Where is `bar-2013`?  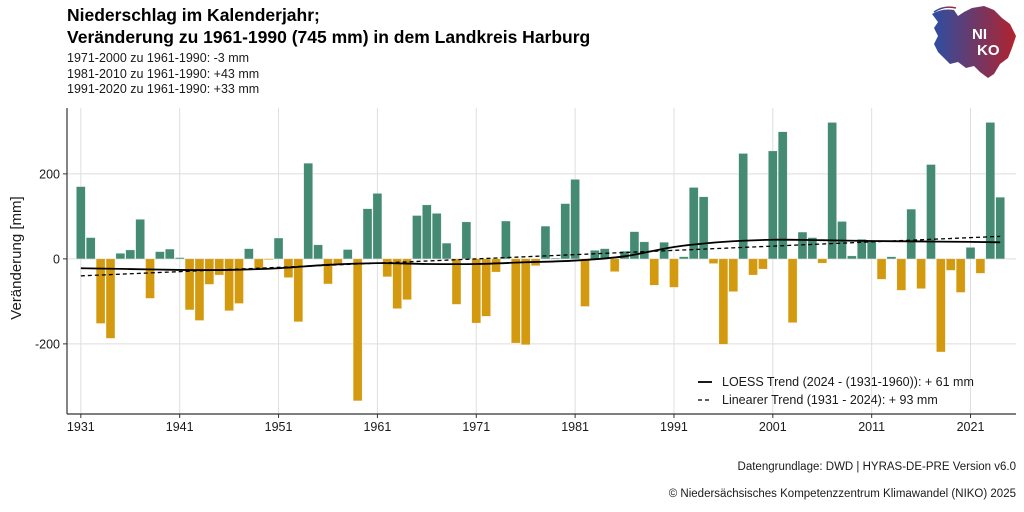
bar-2013 is located at coordinates (891, 258).